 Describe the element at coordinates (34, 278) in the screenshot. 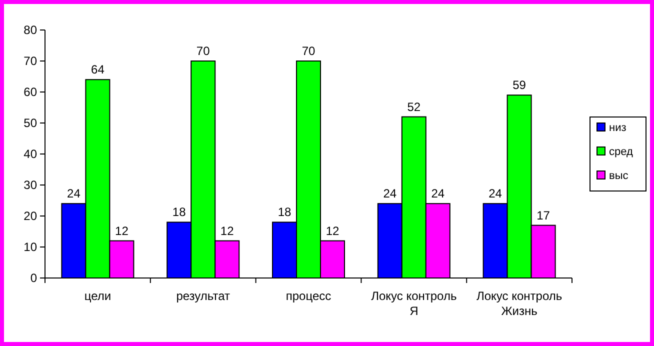

I see `y-tick-label: 0` at that location.